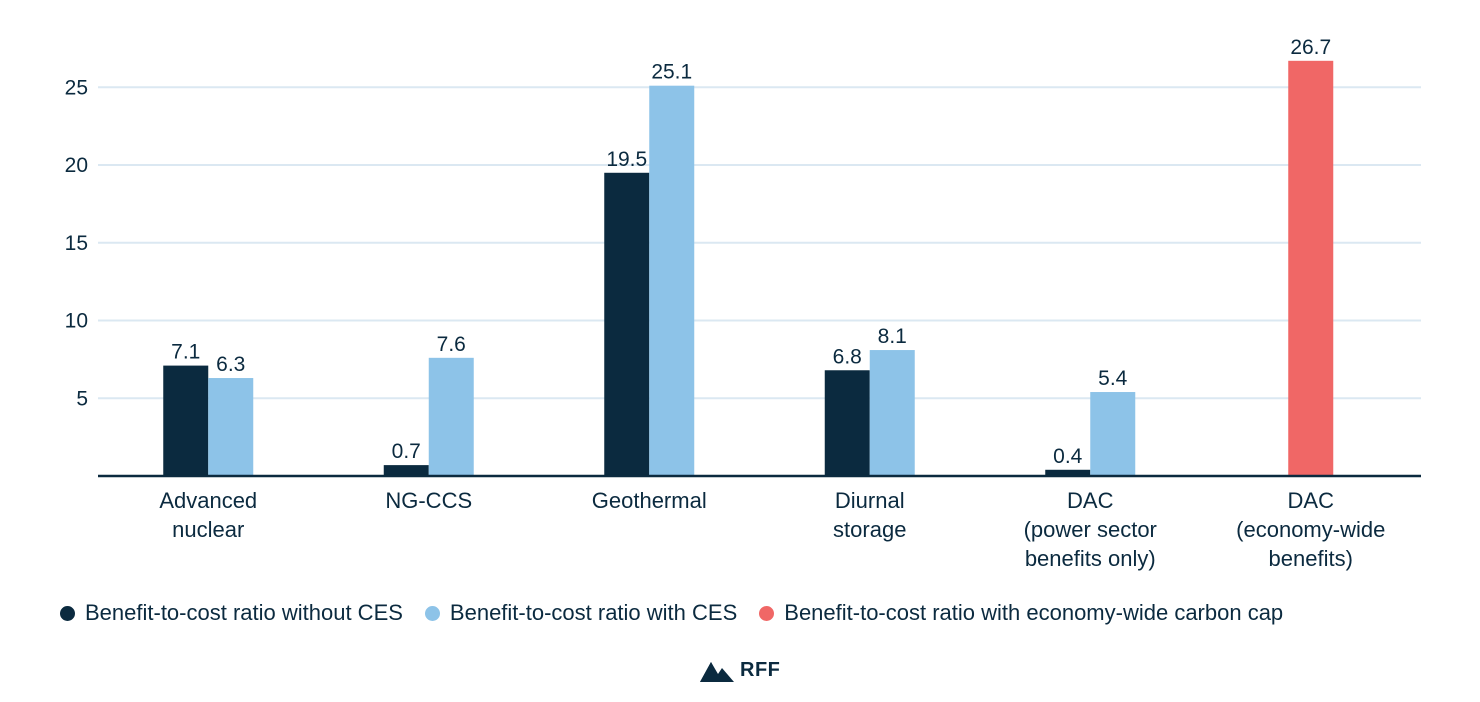 Image resolution: width=1480 pixels, height=702 pixels. I want to click on data-label: 5.4, so click(1113, 378).